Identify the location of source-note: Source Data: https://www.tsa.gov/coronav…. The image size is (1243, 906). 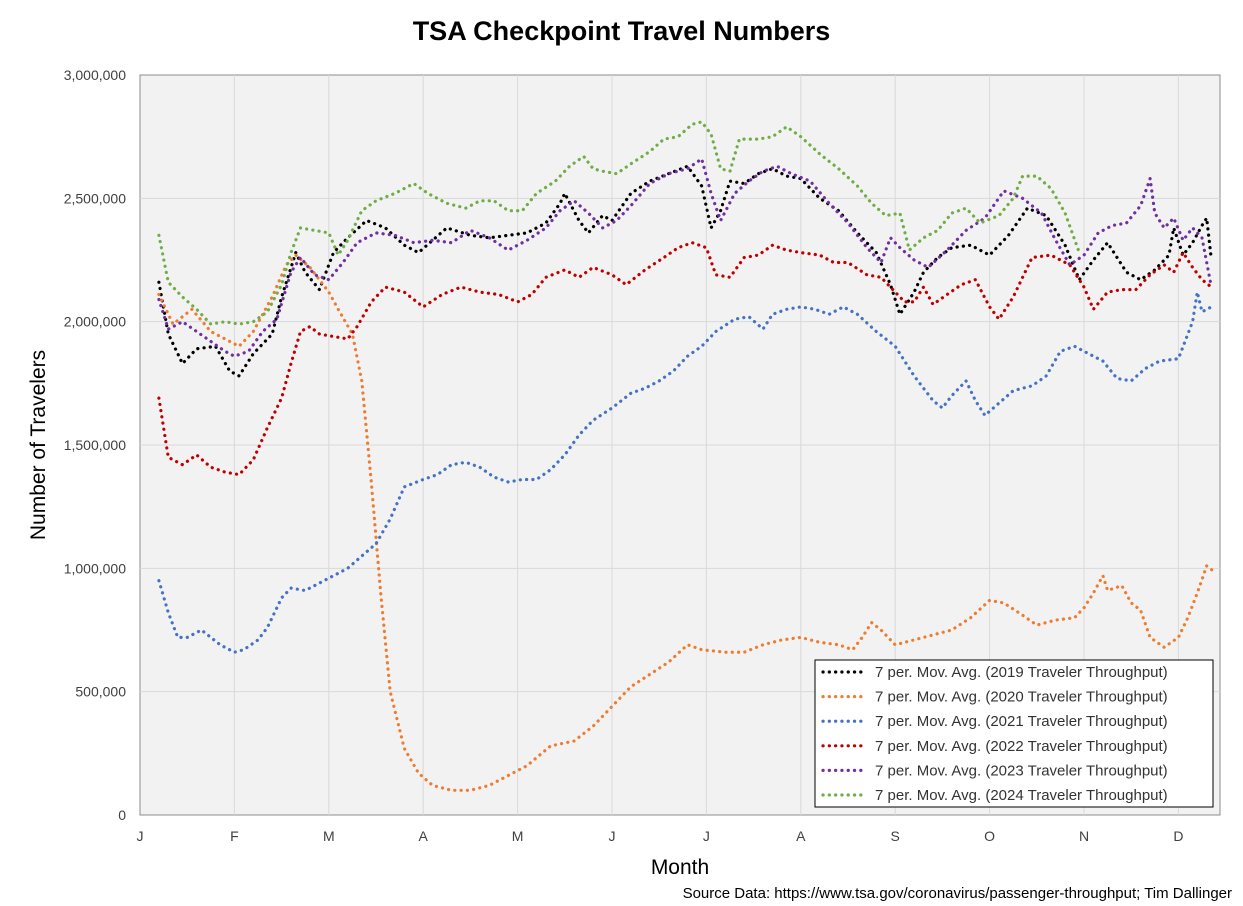
(957, 893).